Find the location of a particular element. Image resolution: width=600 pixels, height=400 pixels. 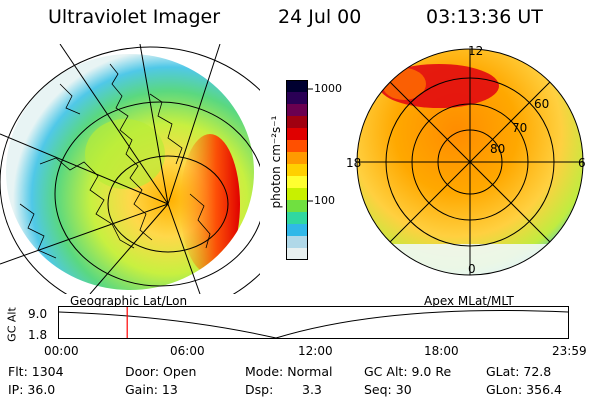

lat-label-80: 80 is located at coordinates (498, 149).